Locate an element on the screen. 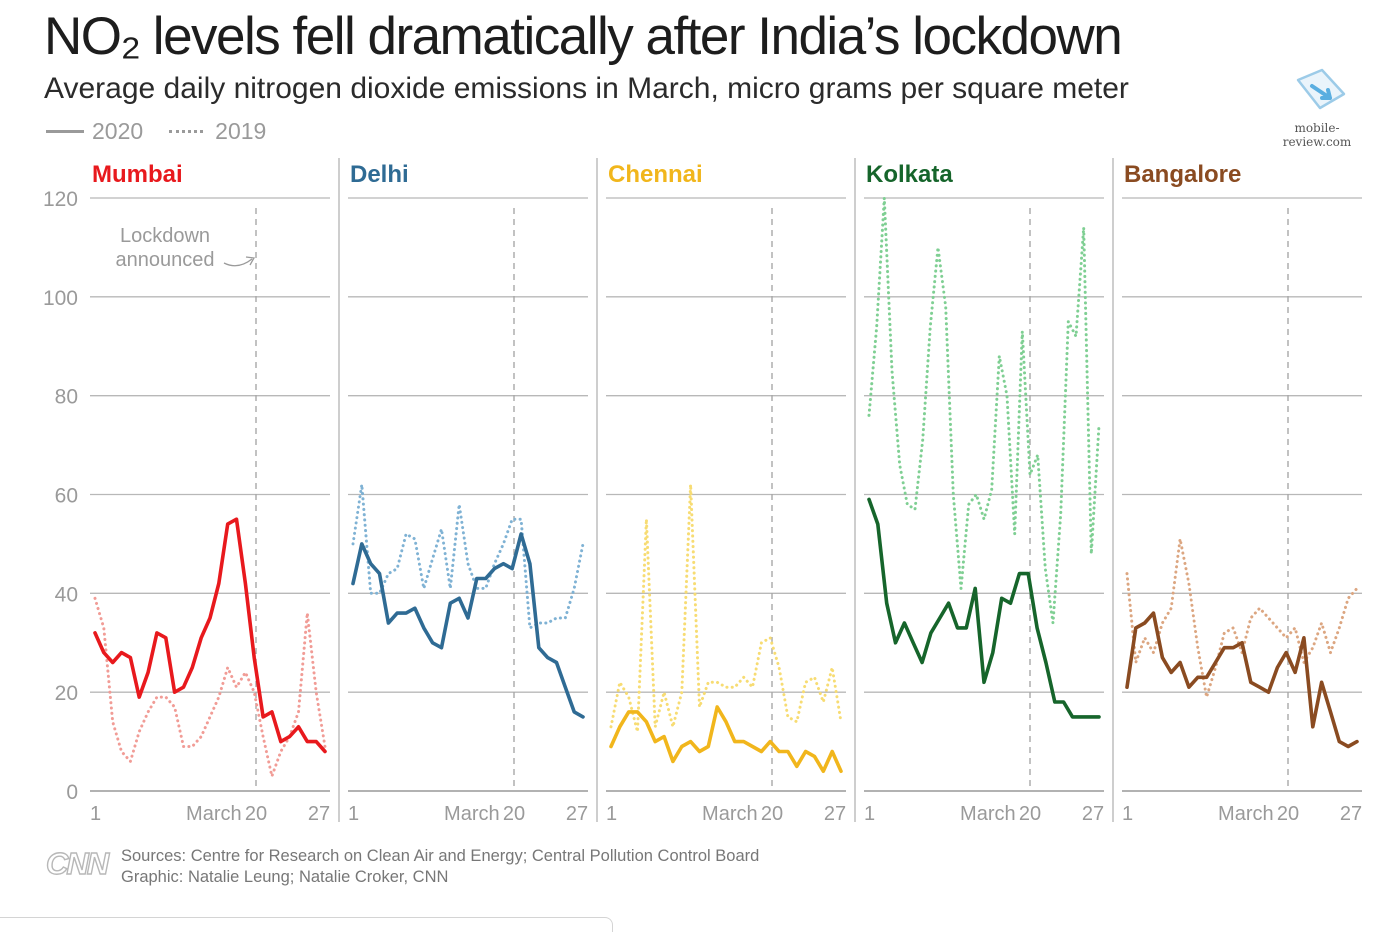  panel-title-mumbai: Mumbai is located at coordinates (137, 174).